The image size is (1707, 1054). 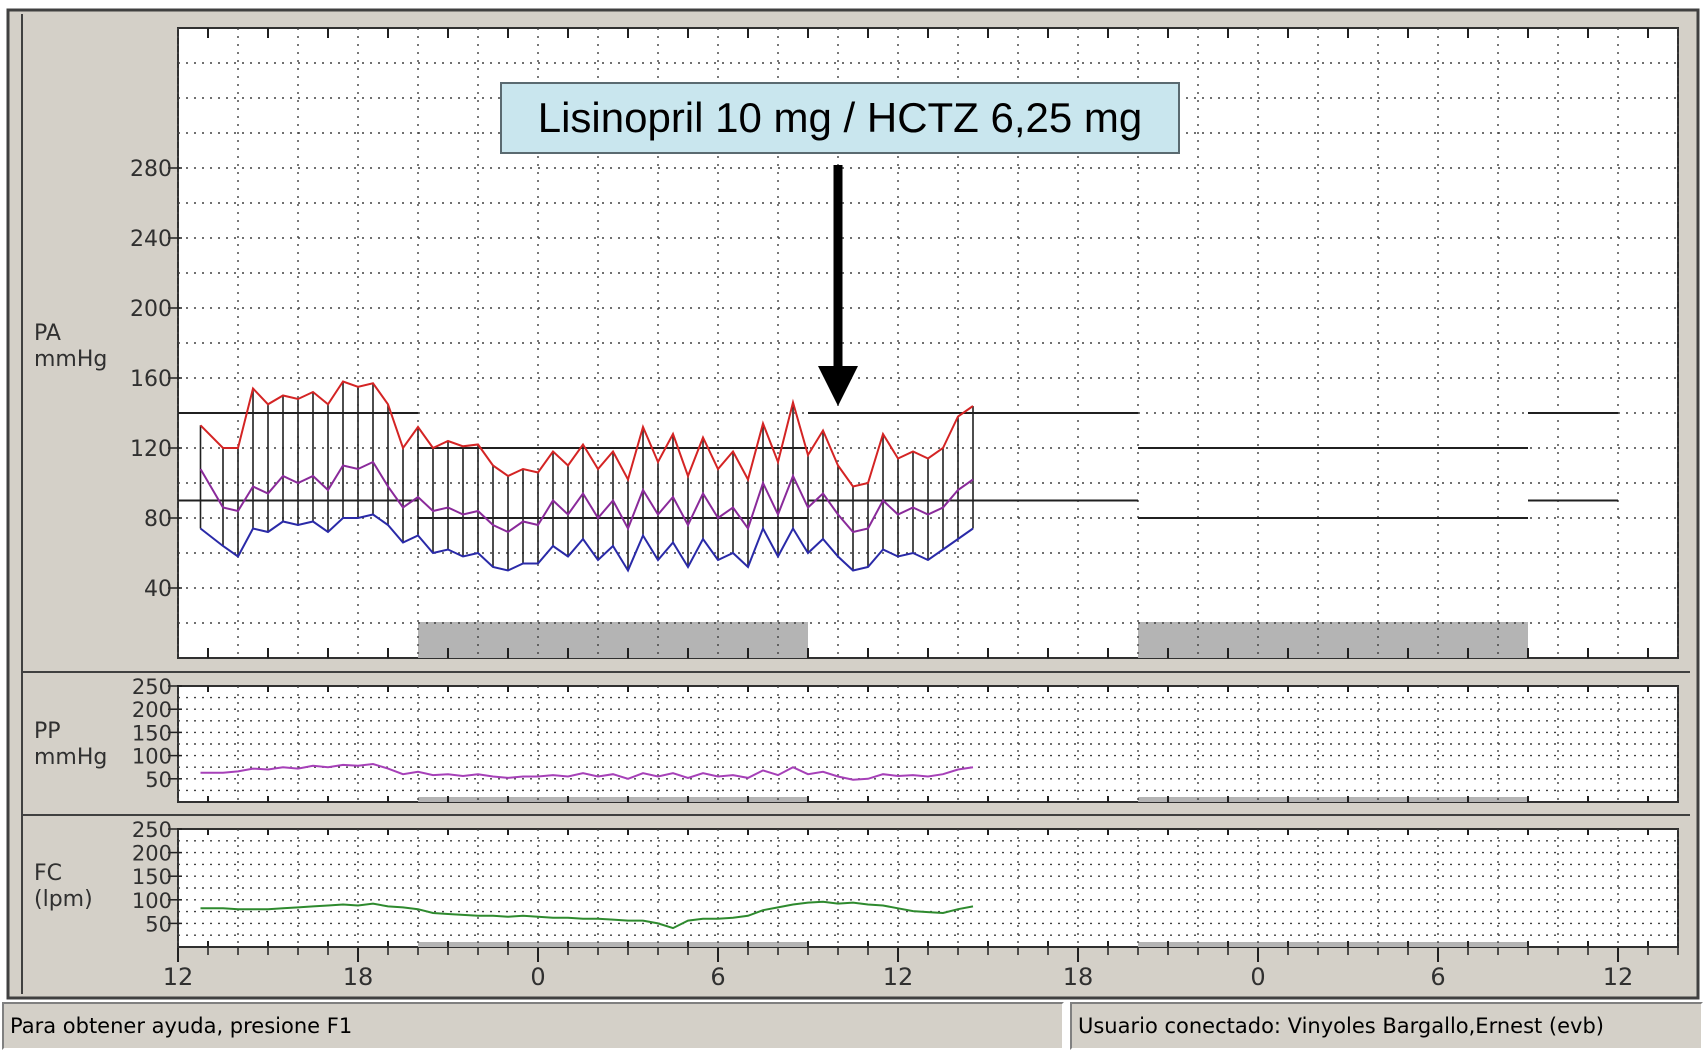 I want to click on y-tick-label: 160, so click(x=151, y=379).